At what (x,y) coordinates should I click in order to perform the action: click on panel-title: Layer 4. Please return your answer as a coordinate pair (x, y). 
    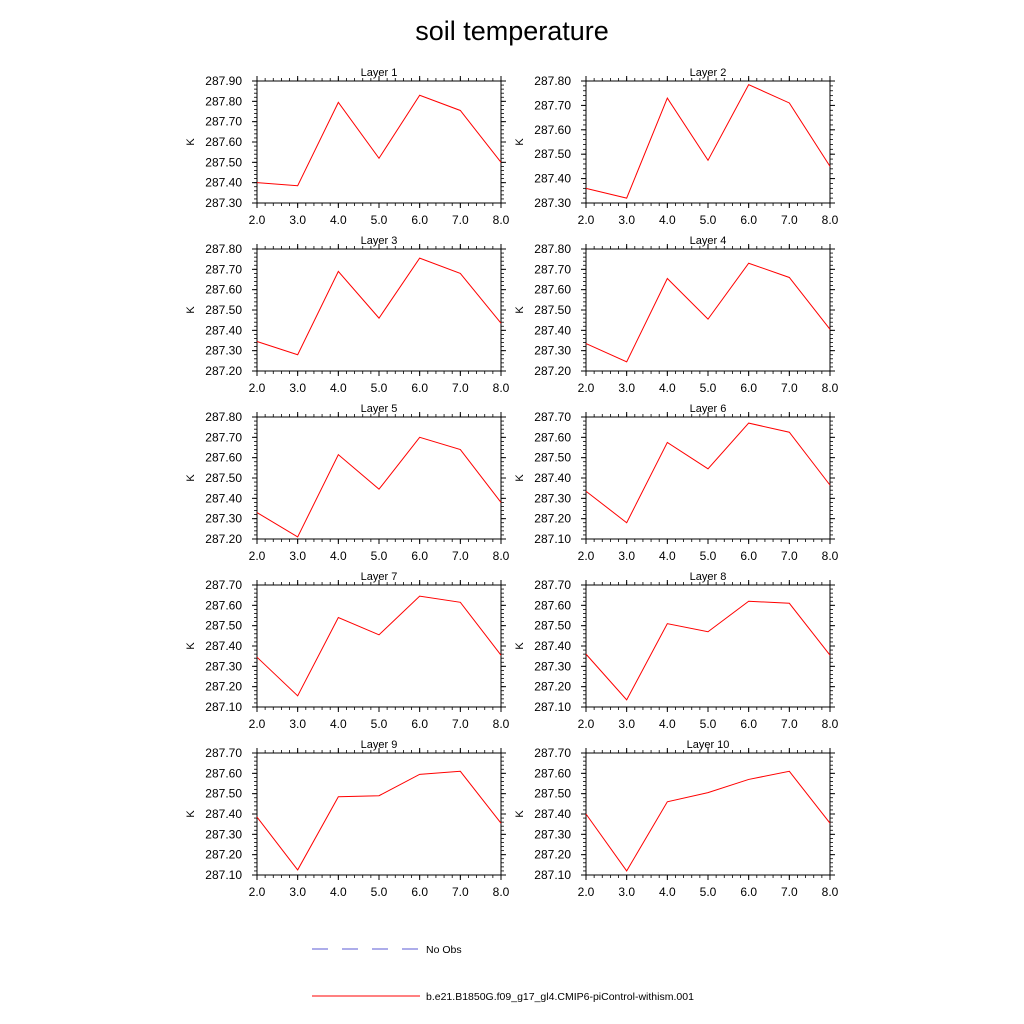
    Looking at the image, I should click on (708, 241).